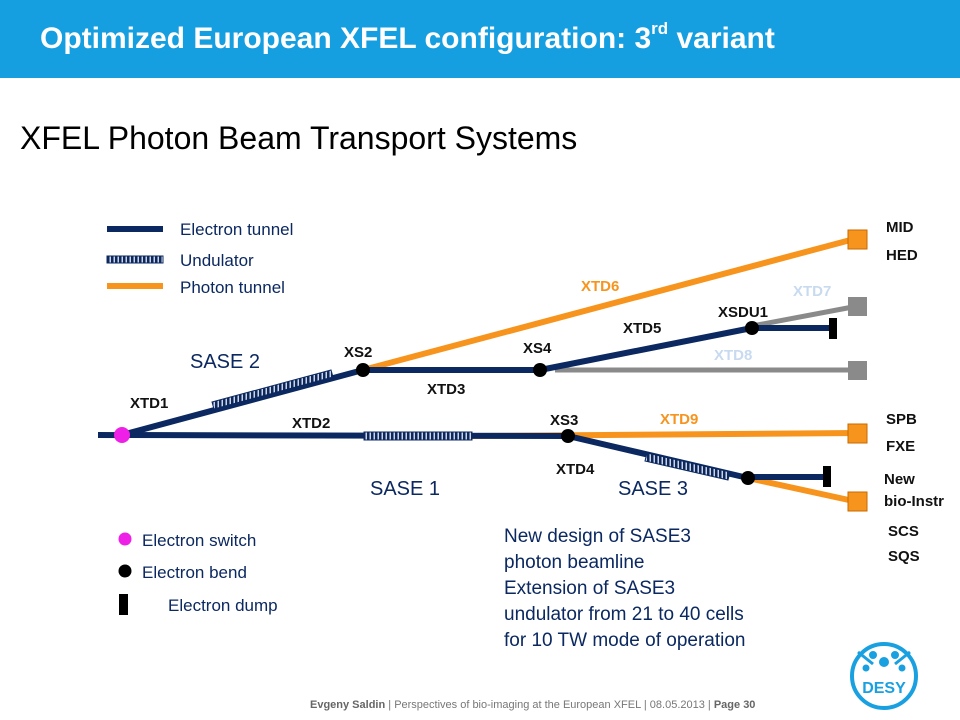 Image resolution: width=960 pixels, height=720 pixels. Describe the element at coordinates (574, 562) in the screenshot. I see `note-line: photon beamline` at that location.